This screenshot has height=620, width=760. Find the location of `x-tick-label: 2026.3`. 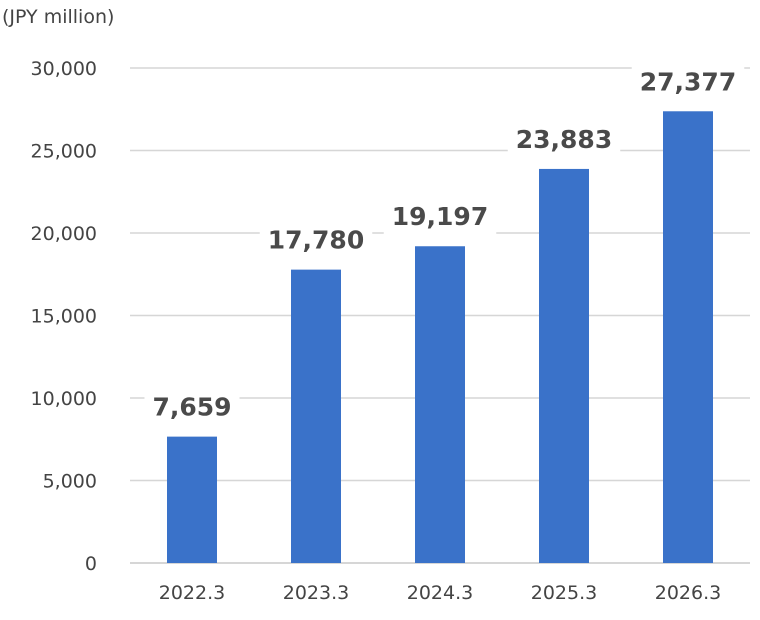

x-tick-label: 2026.3 is located at coordinates (688, 593).